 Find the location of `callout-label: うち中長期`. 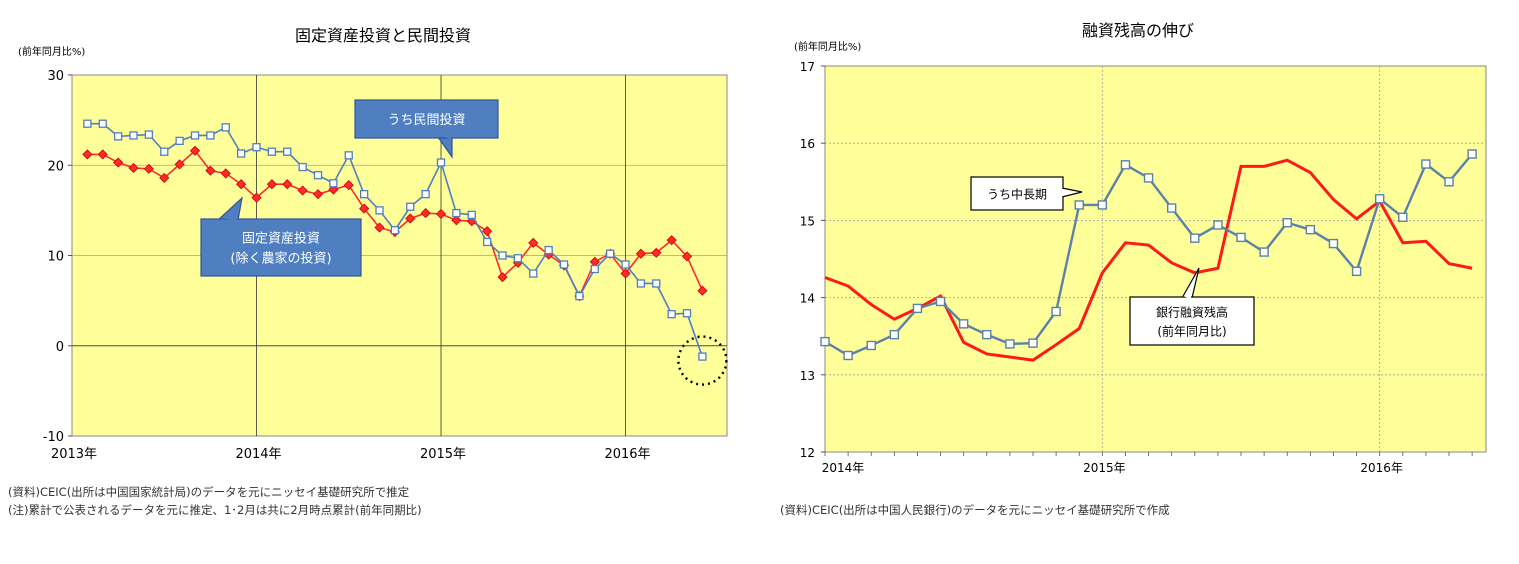

callout-label: うち中長期 is located at coordinates (1017, 194).